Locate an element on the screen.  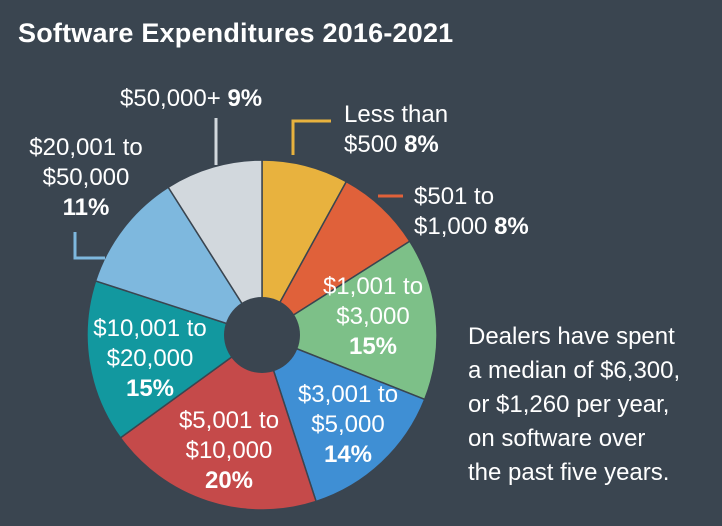
slice-label: Less than $500 8% is located at coordinates (396, 130).